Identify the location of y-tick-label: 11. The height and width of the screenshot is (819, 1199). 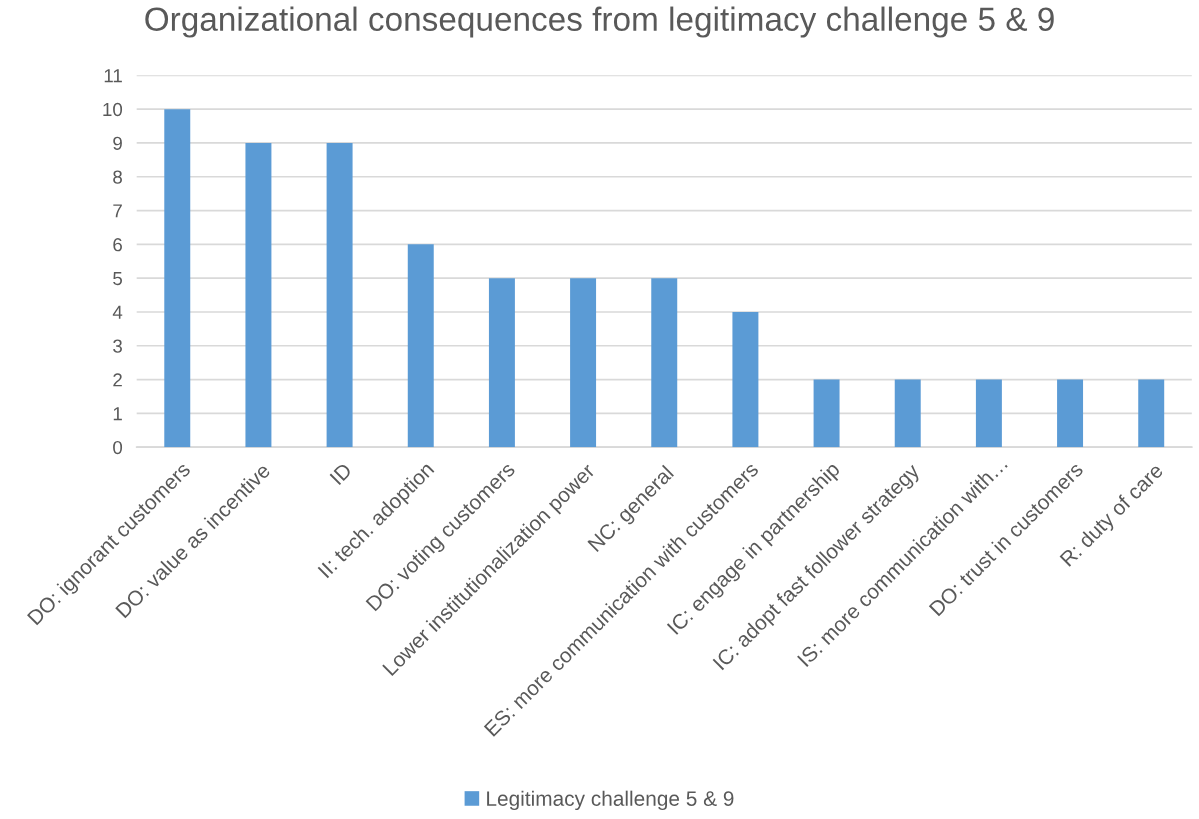
(113, 76).